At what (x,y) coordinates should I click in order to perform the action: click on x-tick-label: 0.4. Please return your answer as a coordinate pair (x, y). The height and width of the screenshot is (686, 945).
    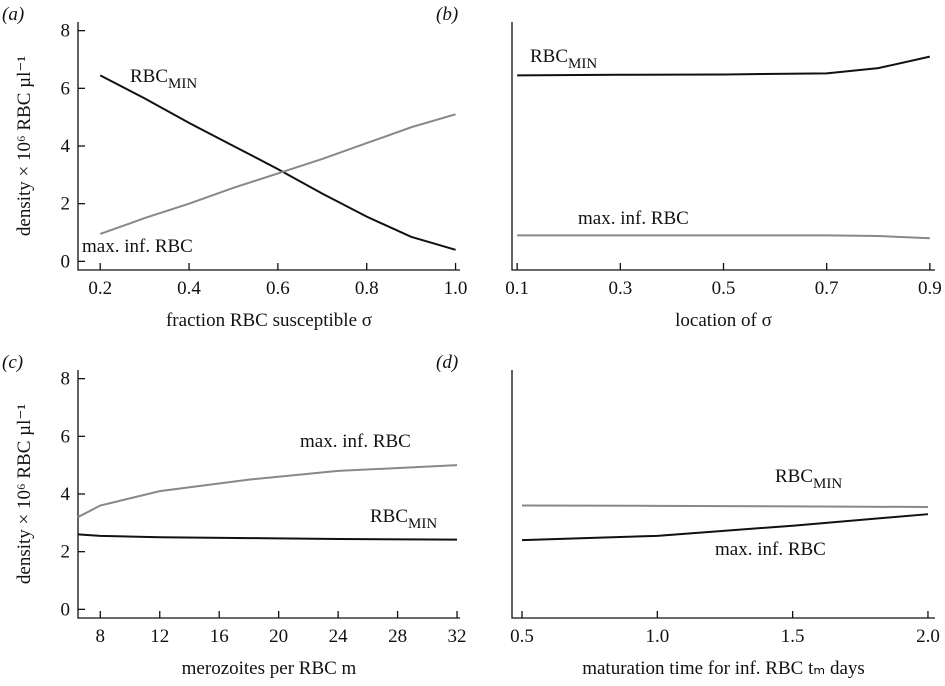
    Looking at the image, I should click on (189, 288).